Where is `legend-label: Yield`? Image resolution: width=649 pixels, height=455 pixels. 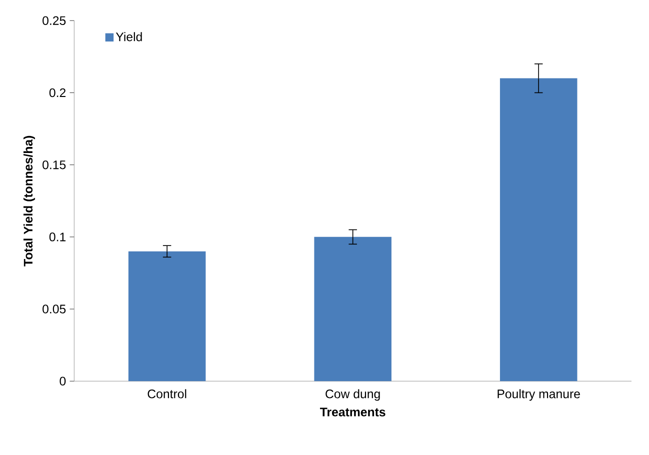
legend-label: Yield is located at coordinates (129, 37).